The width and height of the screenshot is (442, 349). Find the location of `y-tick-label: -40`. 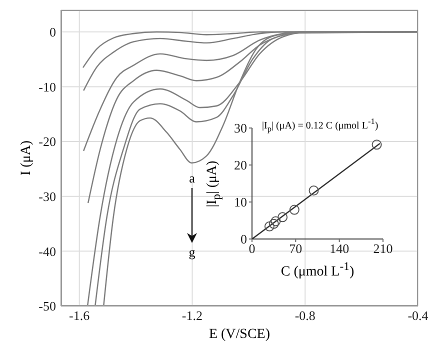

y-tick-label: -40 is located at coordinates (47, 251).